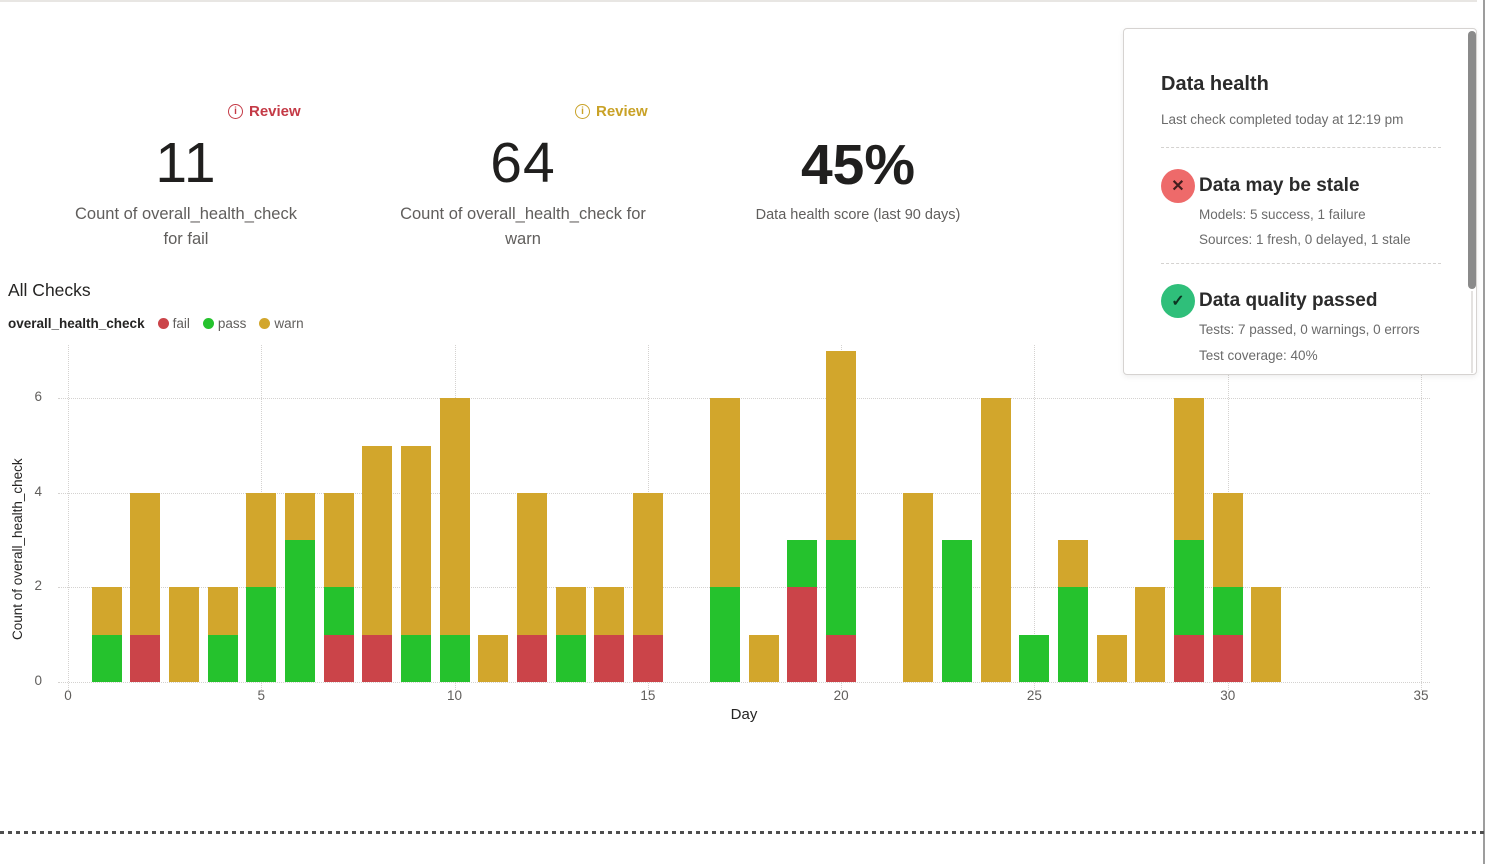 The image size is (1487, 864). Describe the element at coordinates (841, 695) in the screenshot. I see `x-tick-label: 20` at that location.